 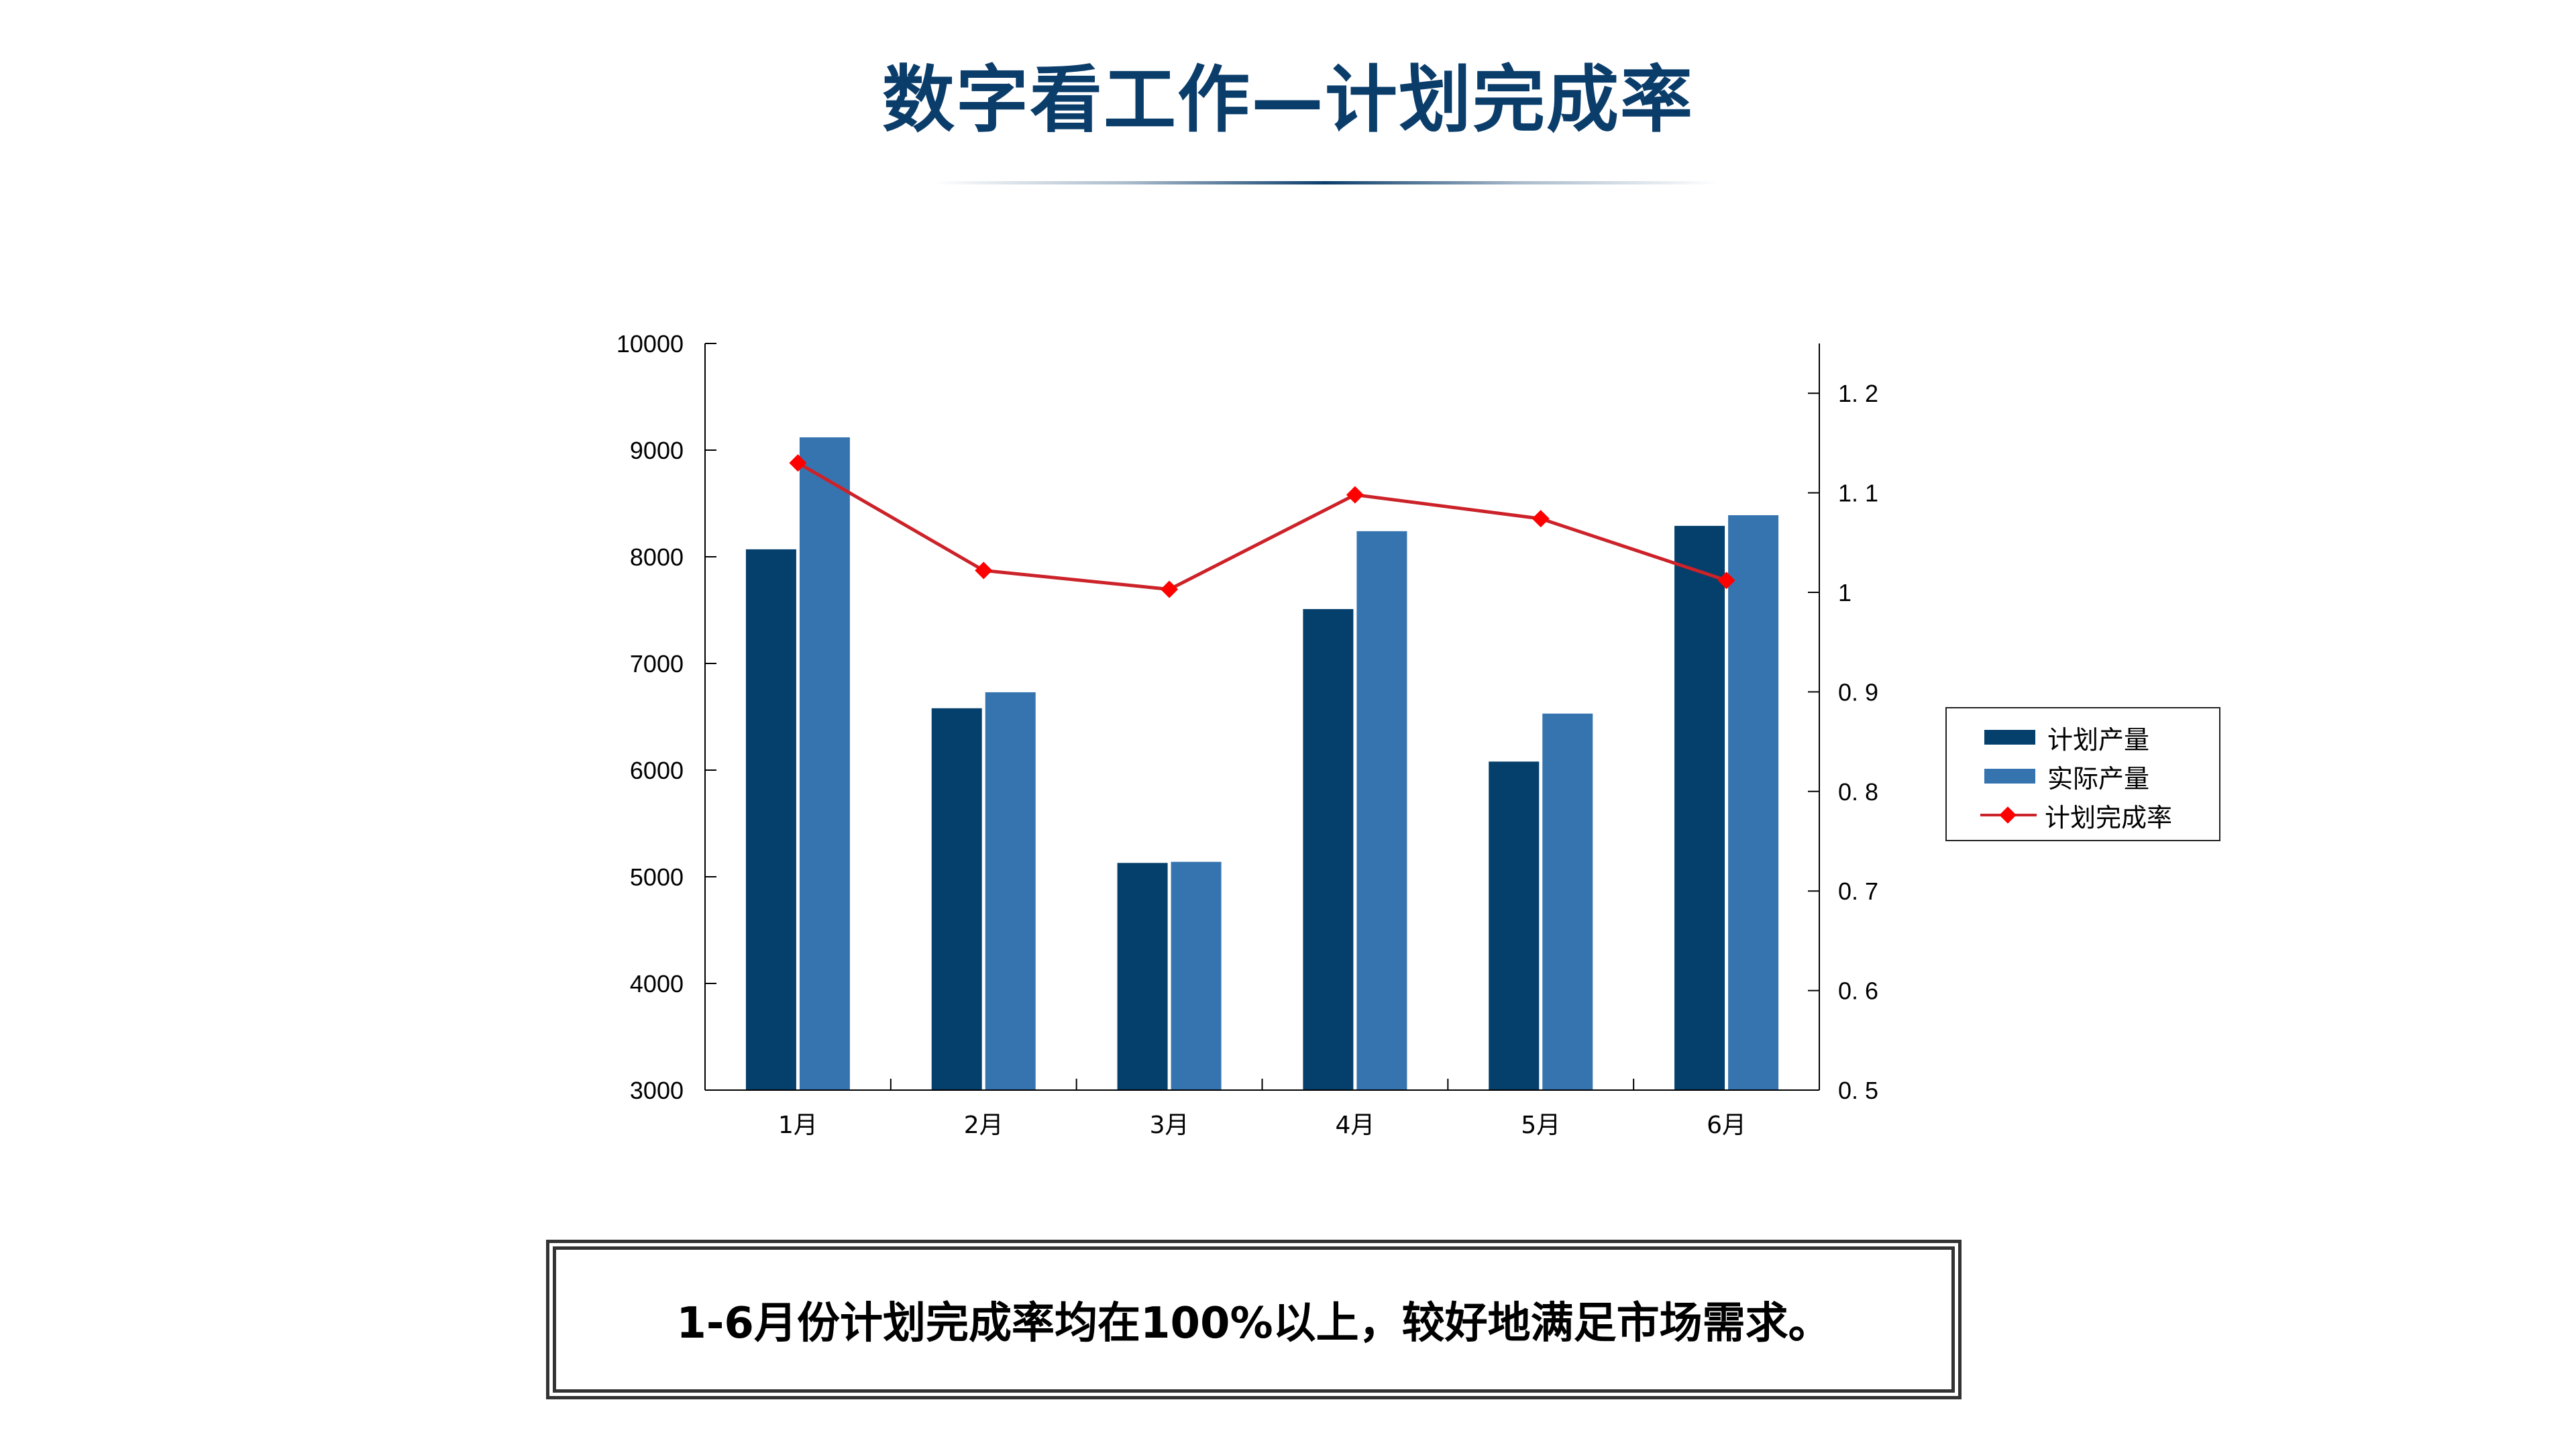 I want to click on legend-item-actual: 实际产量, so click(x=2067, y=776).